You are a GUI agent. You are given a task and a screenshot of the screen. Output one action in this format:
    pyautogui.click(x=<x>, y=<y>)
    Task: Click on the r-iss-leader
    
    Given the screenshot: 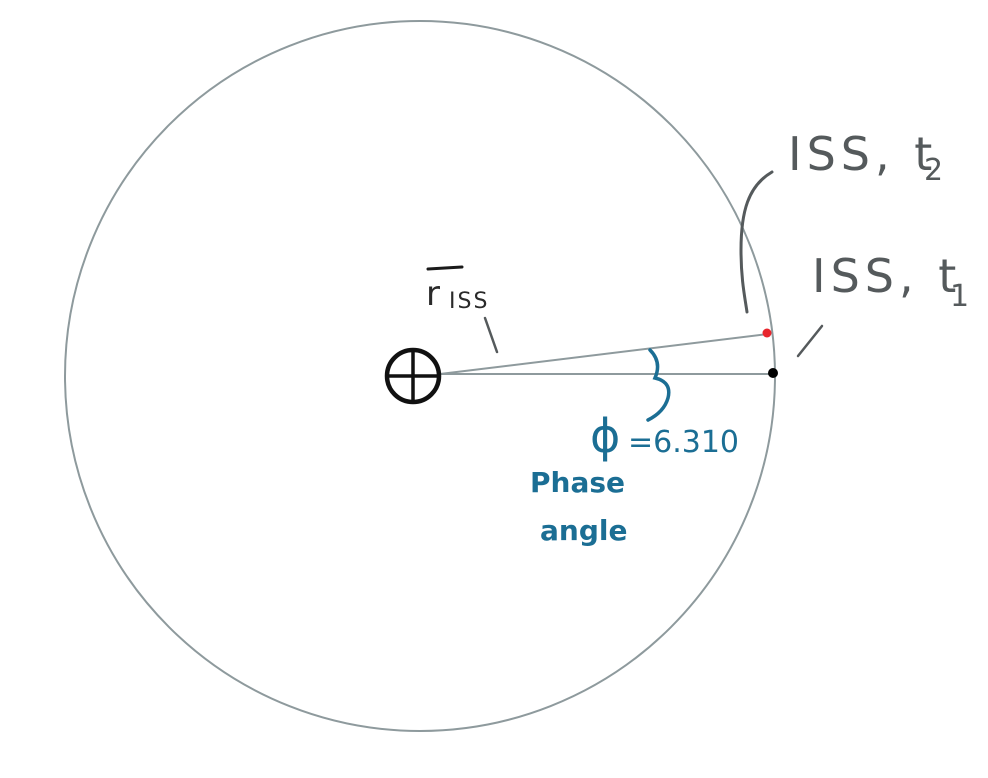 What is the action you would take?
    pyautogui.click(x=491, y=335)
    